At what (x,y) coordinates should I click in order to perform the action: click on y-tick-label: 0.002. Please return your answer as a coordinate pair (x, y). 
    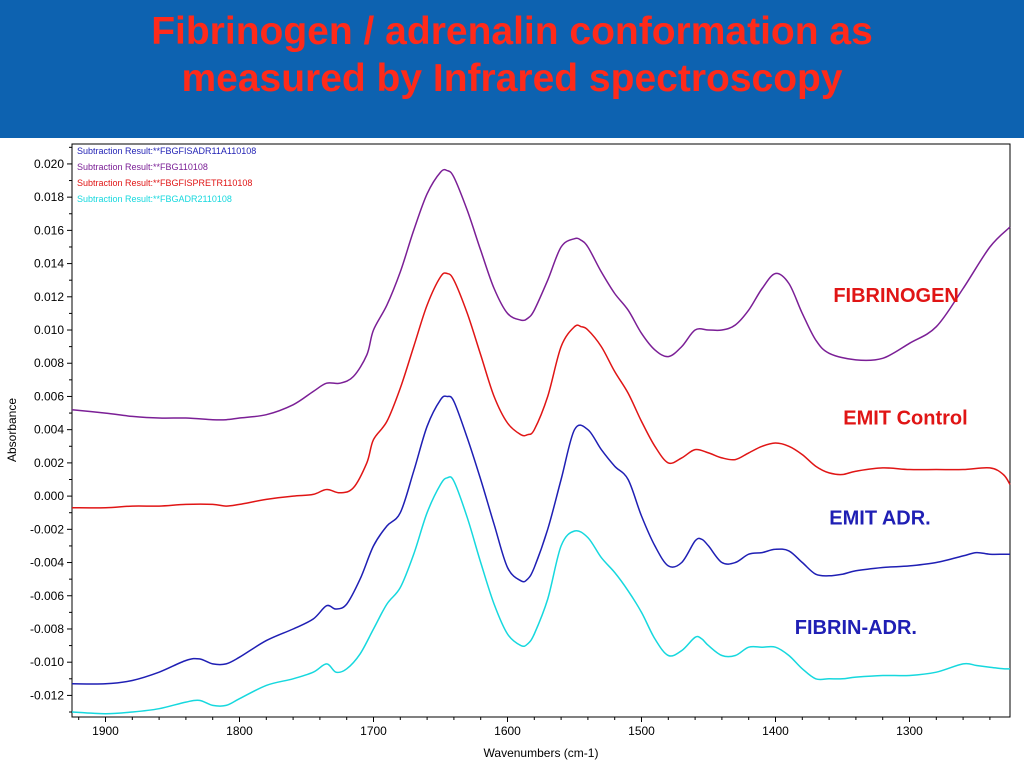
    Looking at the image, I should click on (49, 463).